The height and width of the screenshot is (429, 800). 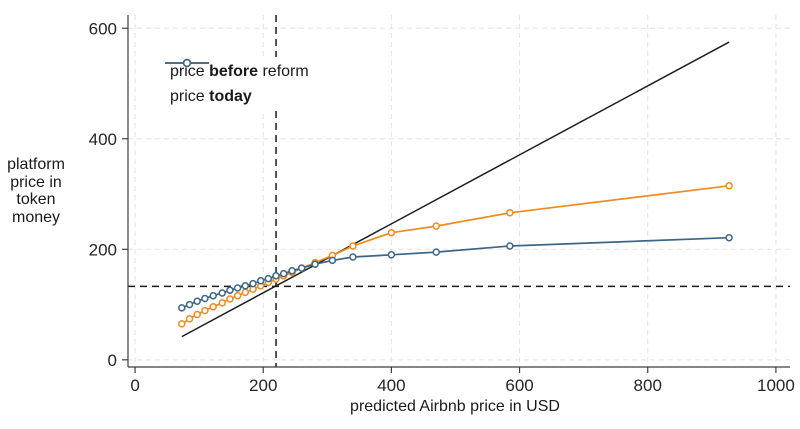 I want to click on legend-item-price-today: price today, so click(x=237, y=83).